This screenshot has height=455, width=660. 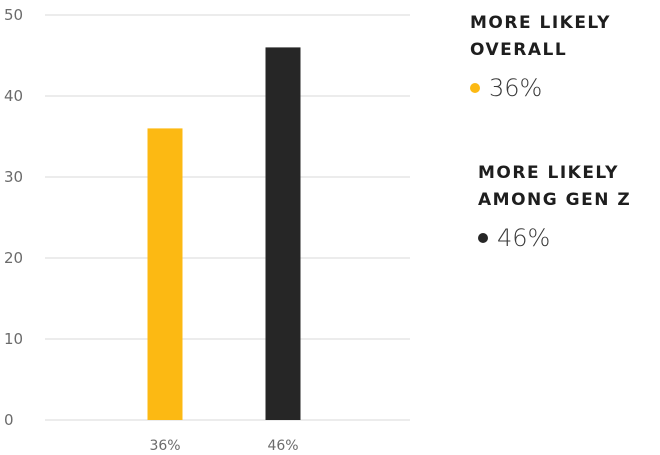 What do you see at coordinates (565, 238) in the screenshot?
I see `legend-value-gen-z: 46%` at bounding box center [565, 238].